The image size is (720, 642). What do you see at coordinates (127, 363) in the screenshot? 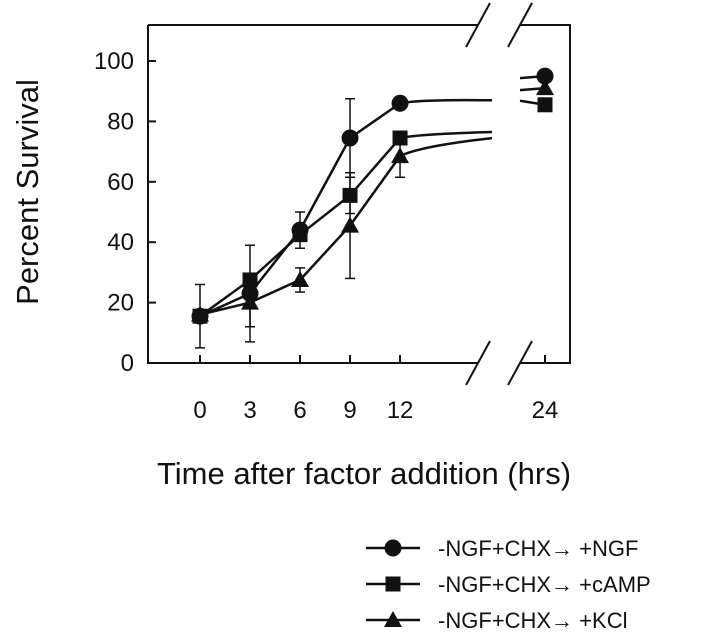
I see `y-tick-label: 0` at bounding box center [127, 363].